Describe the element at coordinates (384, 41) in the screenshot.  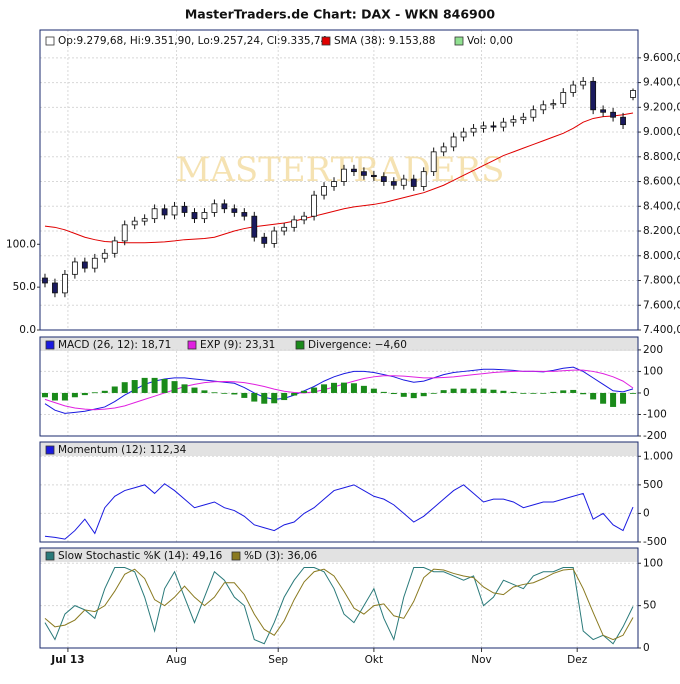
I see `legend-label: SMA (38): 9.153,88` at that location.